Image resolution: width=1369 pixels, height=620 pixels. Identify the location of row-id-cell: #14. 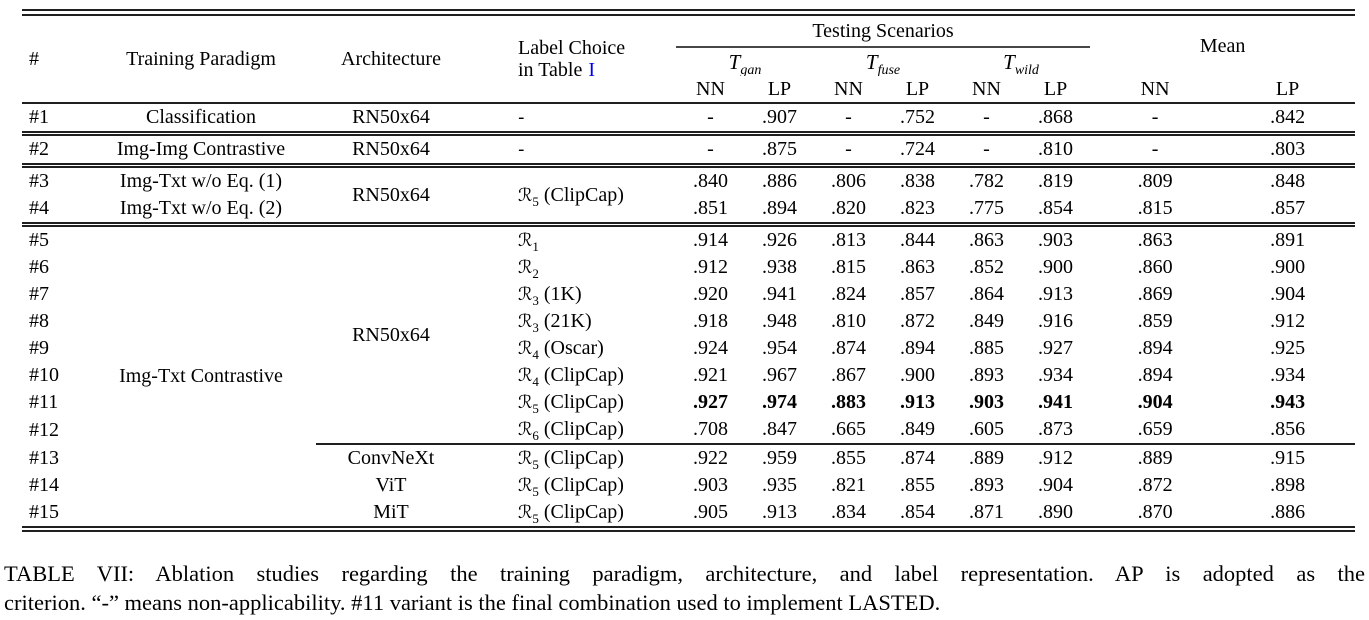
(44, 485).